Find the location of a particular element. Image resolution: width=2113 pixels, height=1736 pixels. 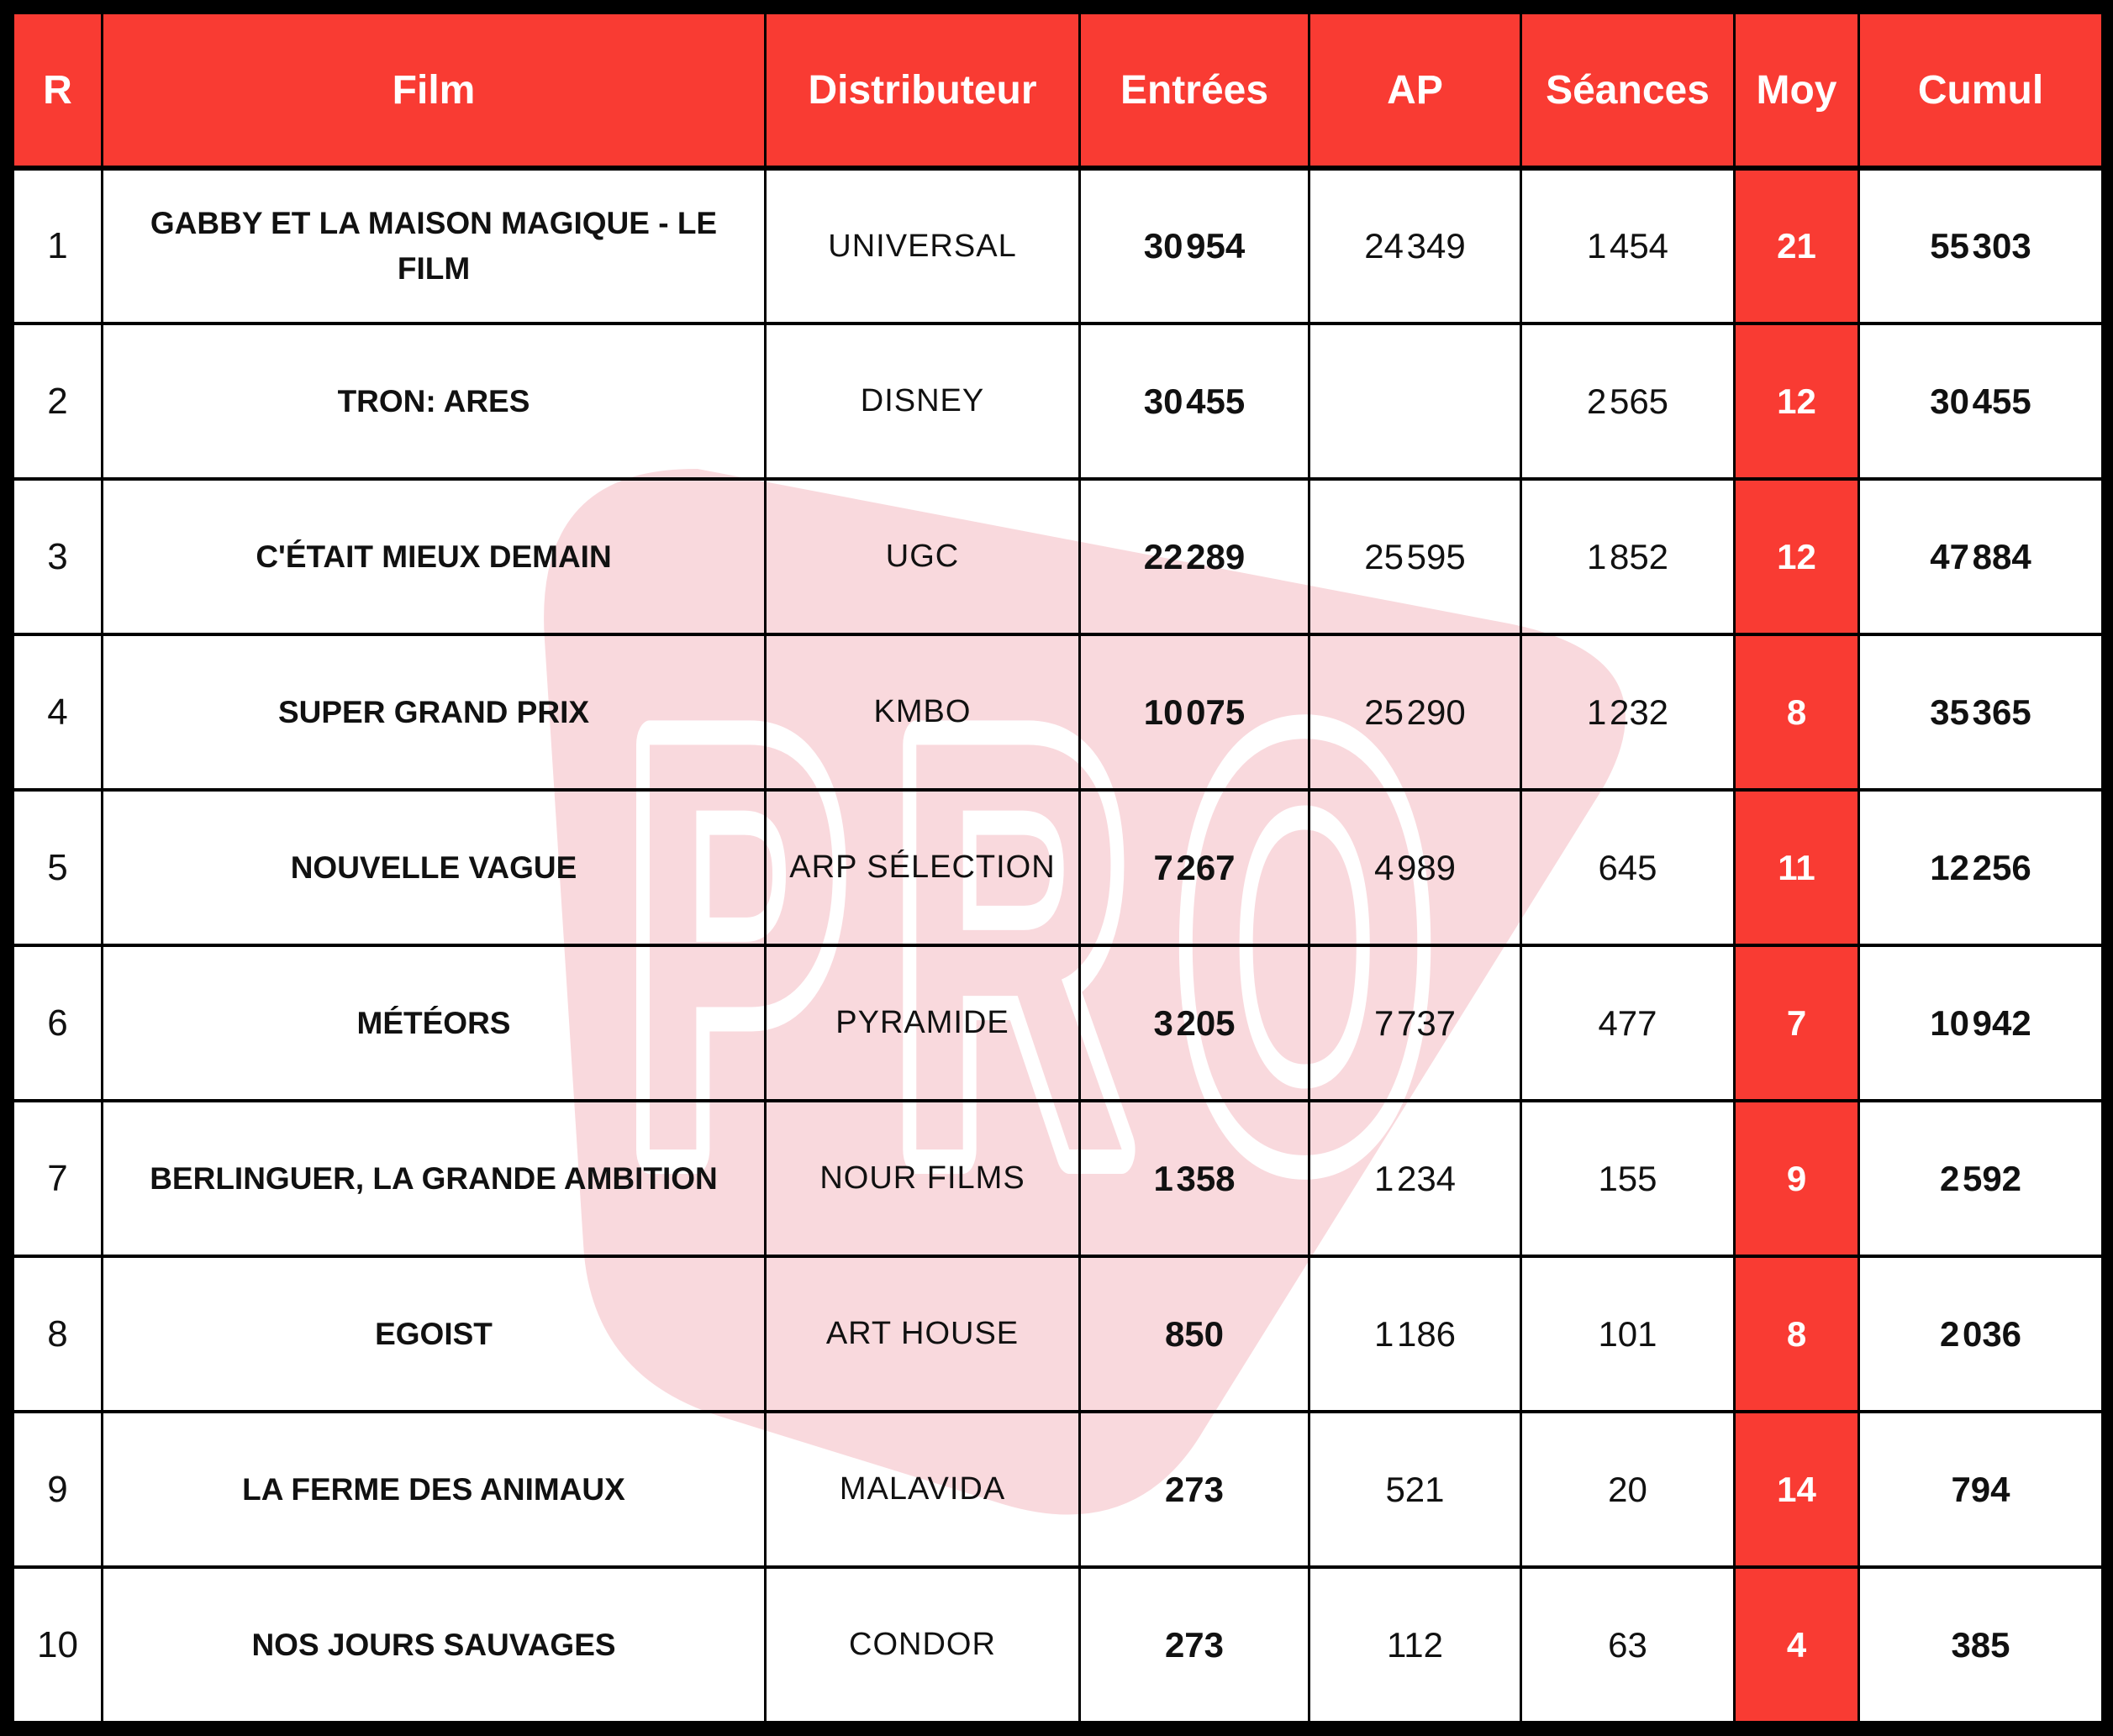

cumul-cell: 12 256 is located at coordinates (1981, 867).